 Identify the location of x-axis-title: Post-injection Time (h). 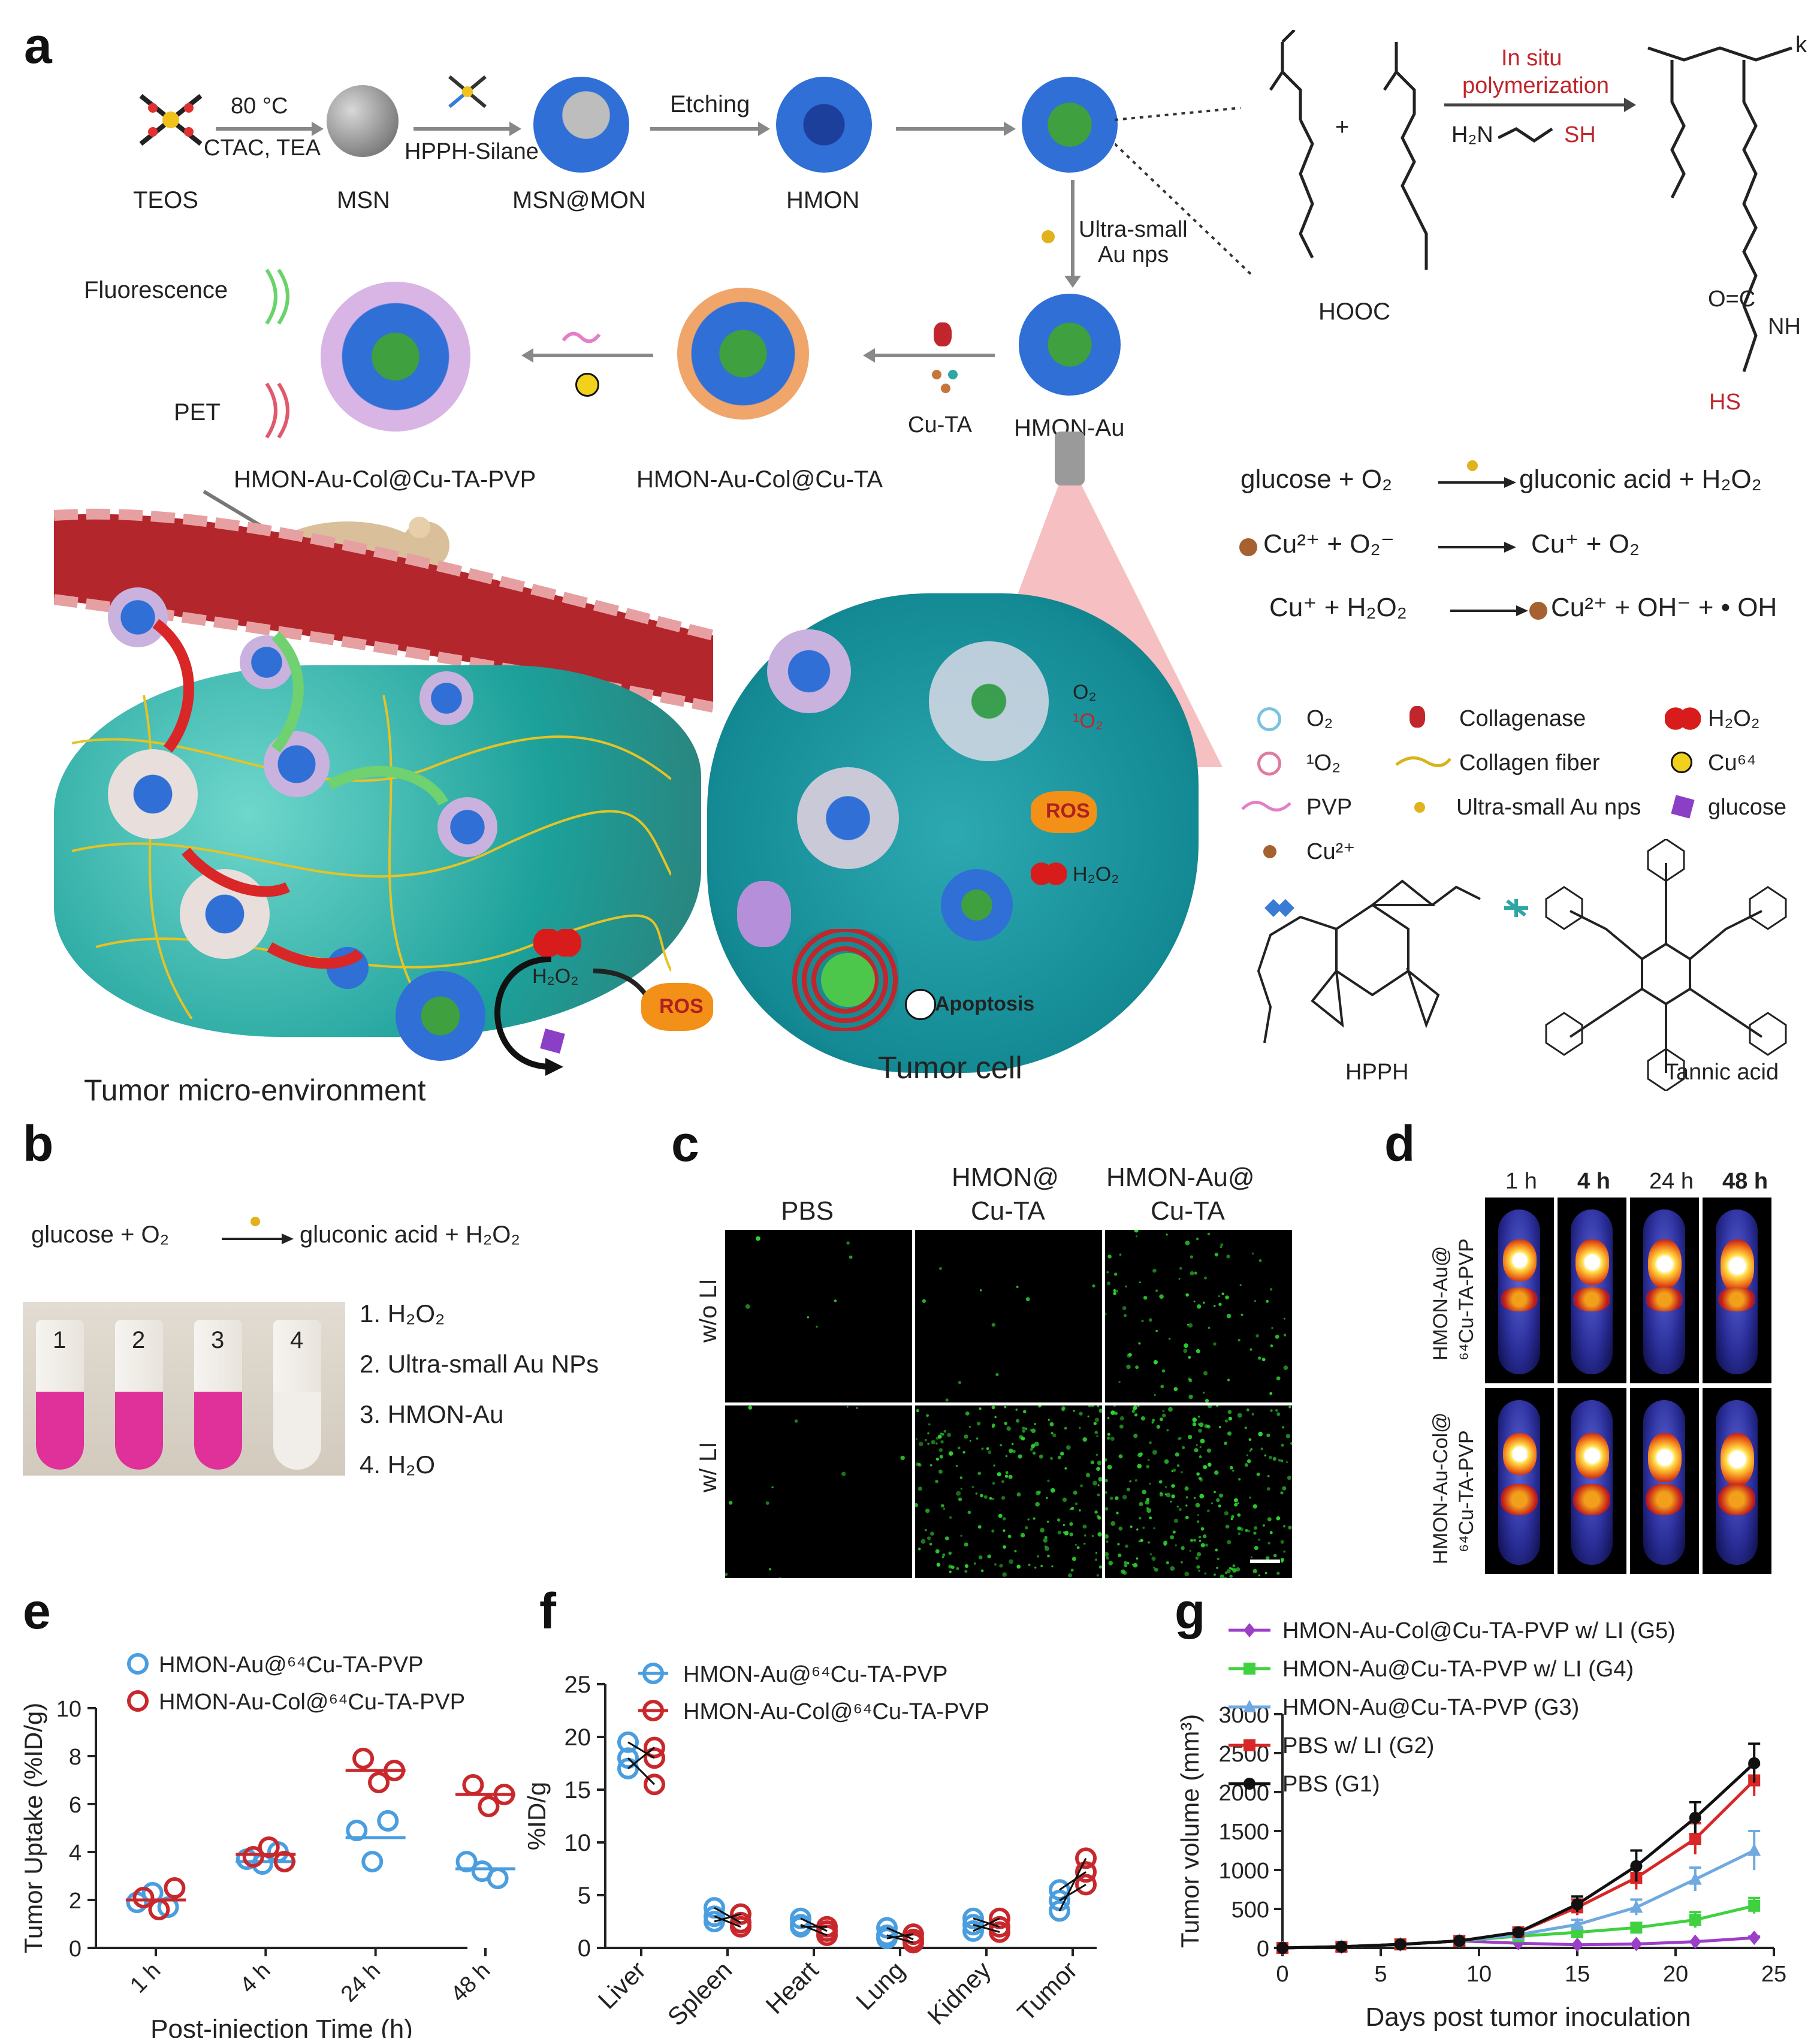
(281, 2026).